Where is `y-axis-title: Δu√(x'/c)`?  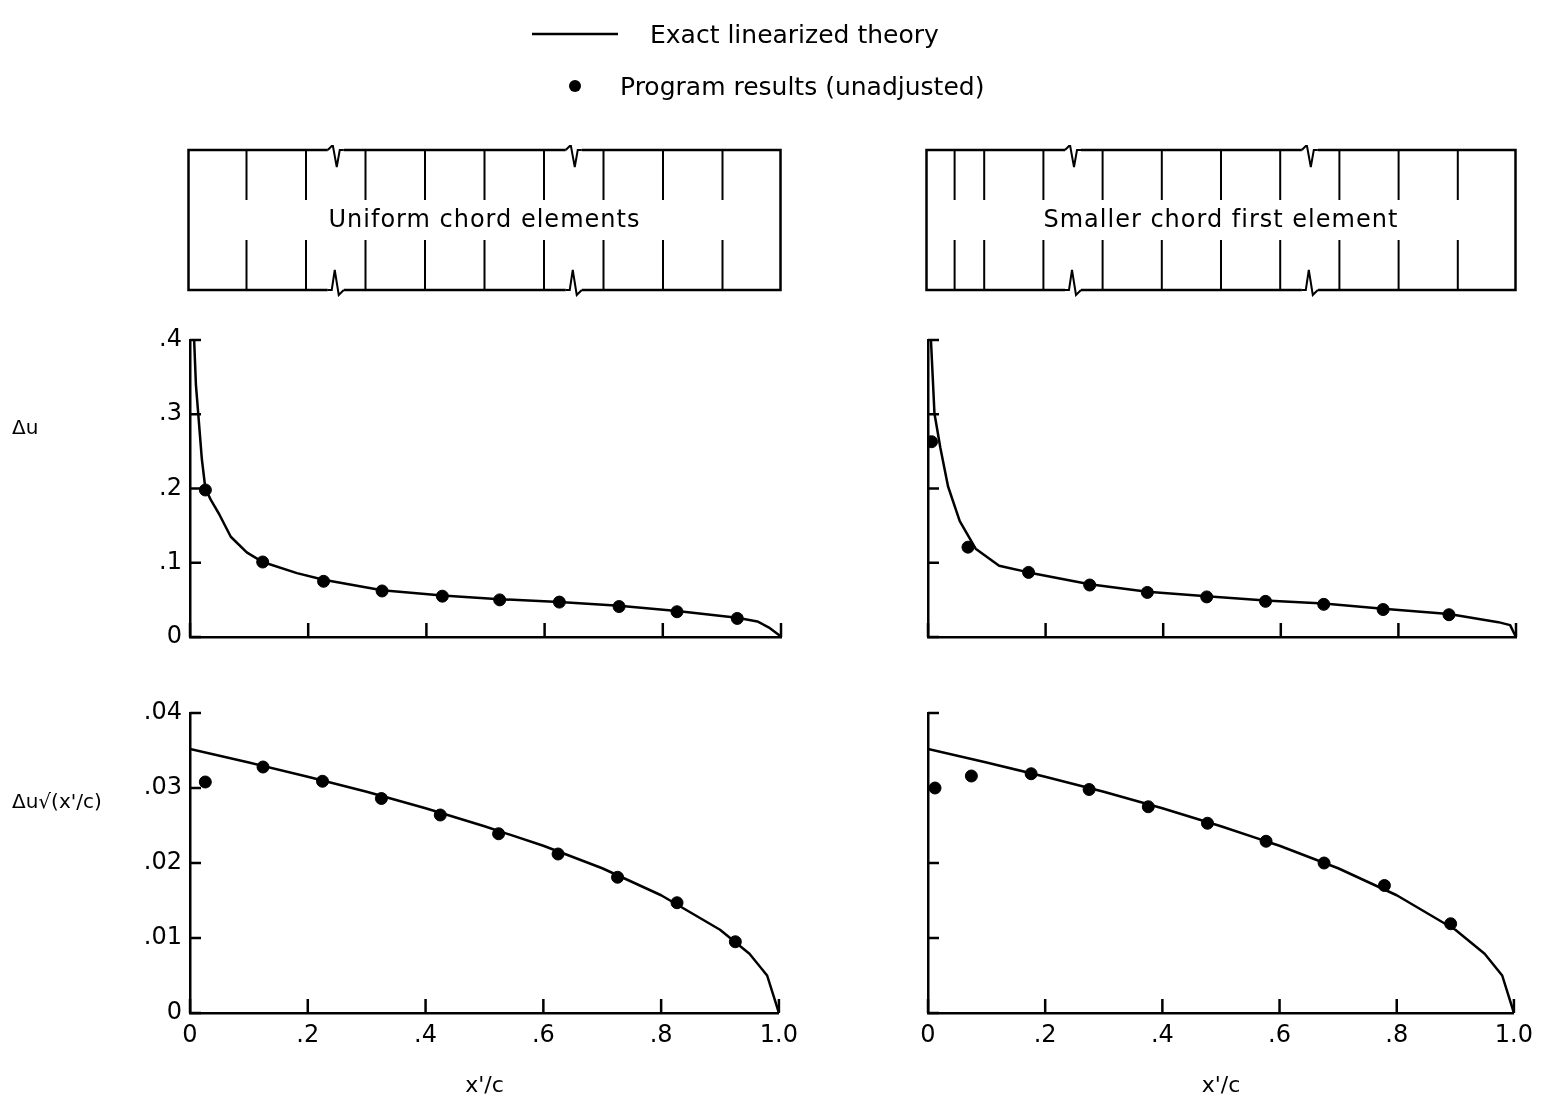 y-axis-title: Δu√(x'/c) is located at coordinates (57, 801).